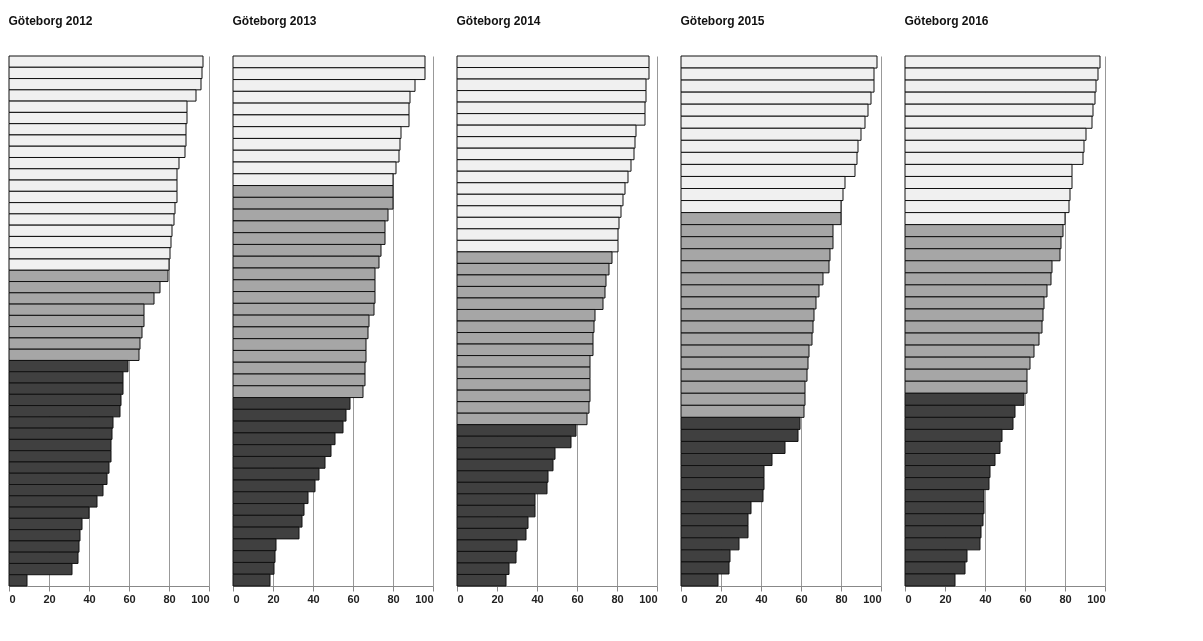  Describe the element at coordinates (722, 20) in the screenshot. I see `chart-title: Göteborg 2015` at that location.